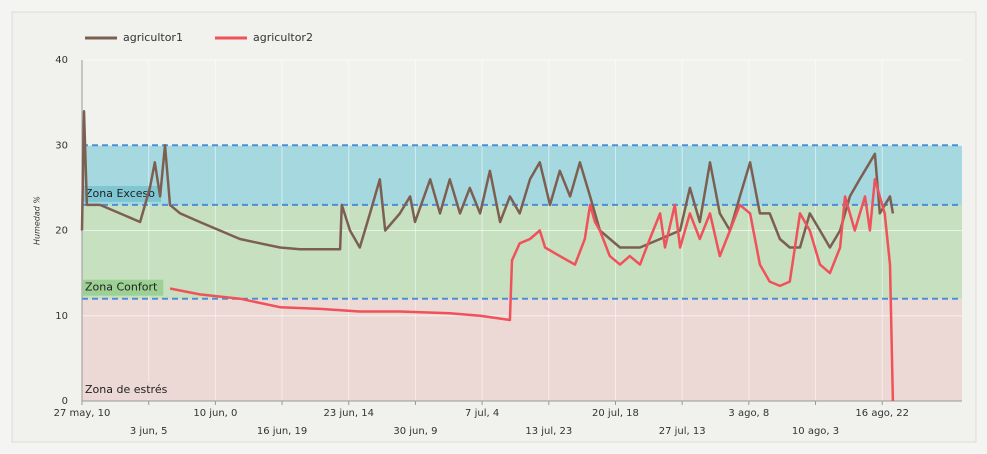  I want to click on y-tick-label: 40, so click(61, 60).